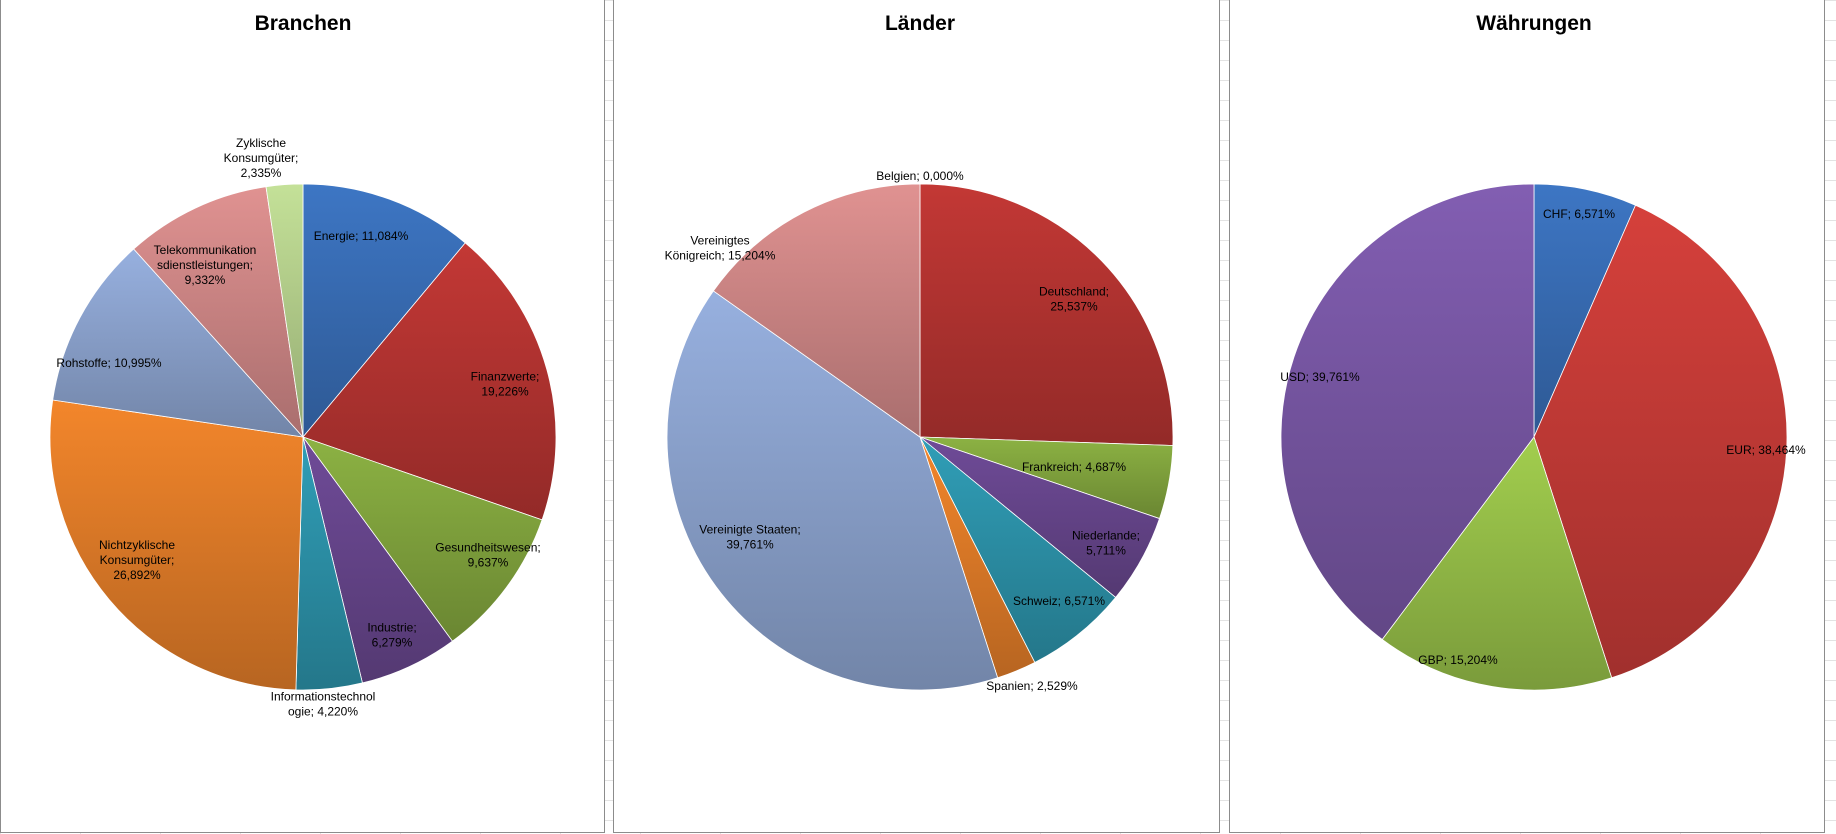  What do you see at coordinates (1407, 411) in the screenshot?
I see `pie-slice-usd` at bounding box center [1407, 411].